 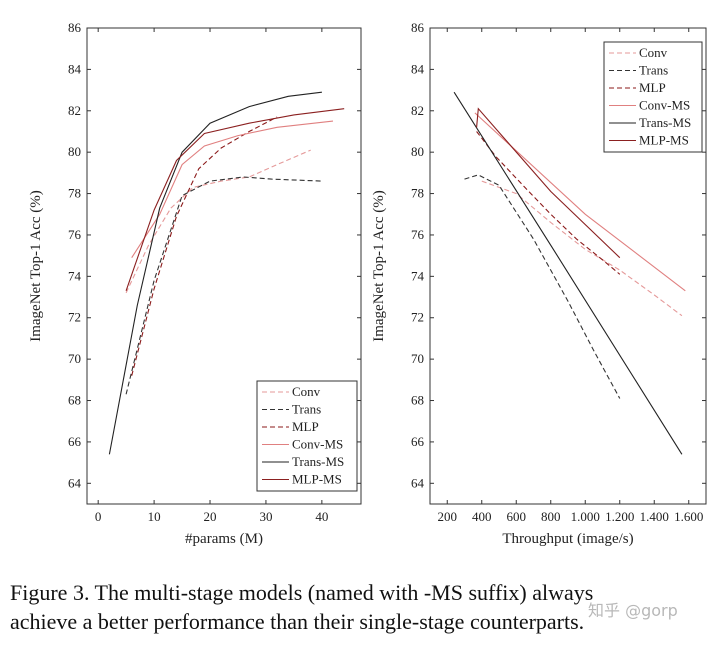 I want to click on x-tick-label: 1.600, so click(x=688, y=516).